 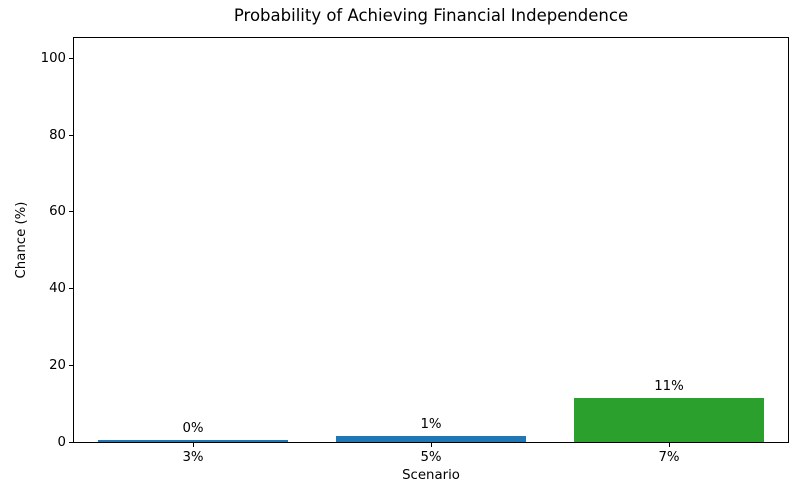 I want to click on y-tick-label: 80, so click(x=57, y=135).